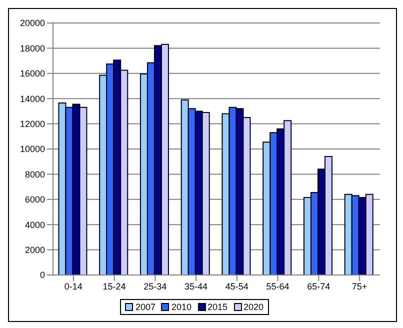 The image size is (403, 328). Describe the element at coordinates (181, 307) in the screenshot. I see `legend-label: 2010` at that location.